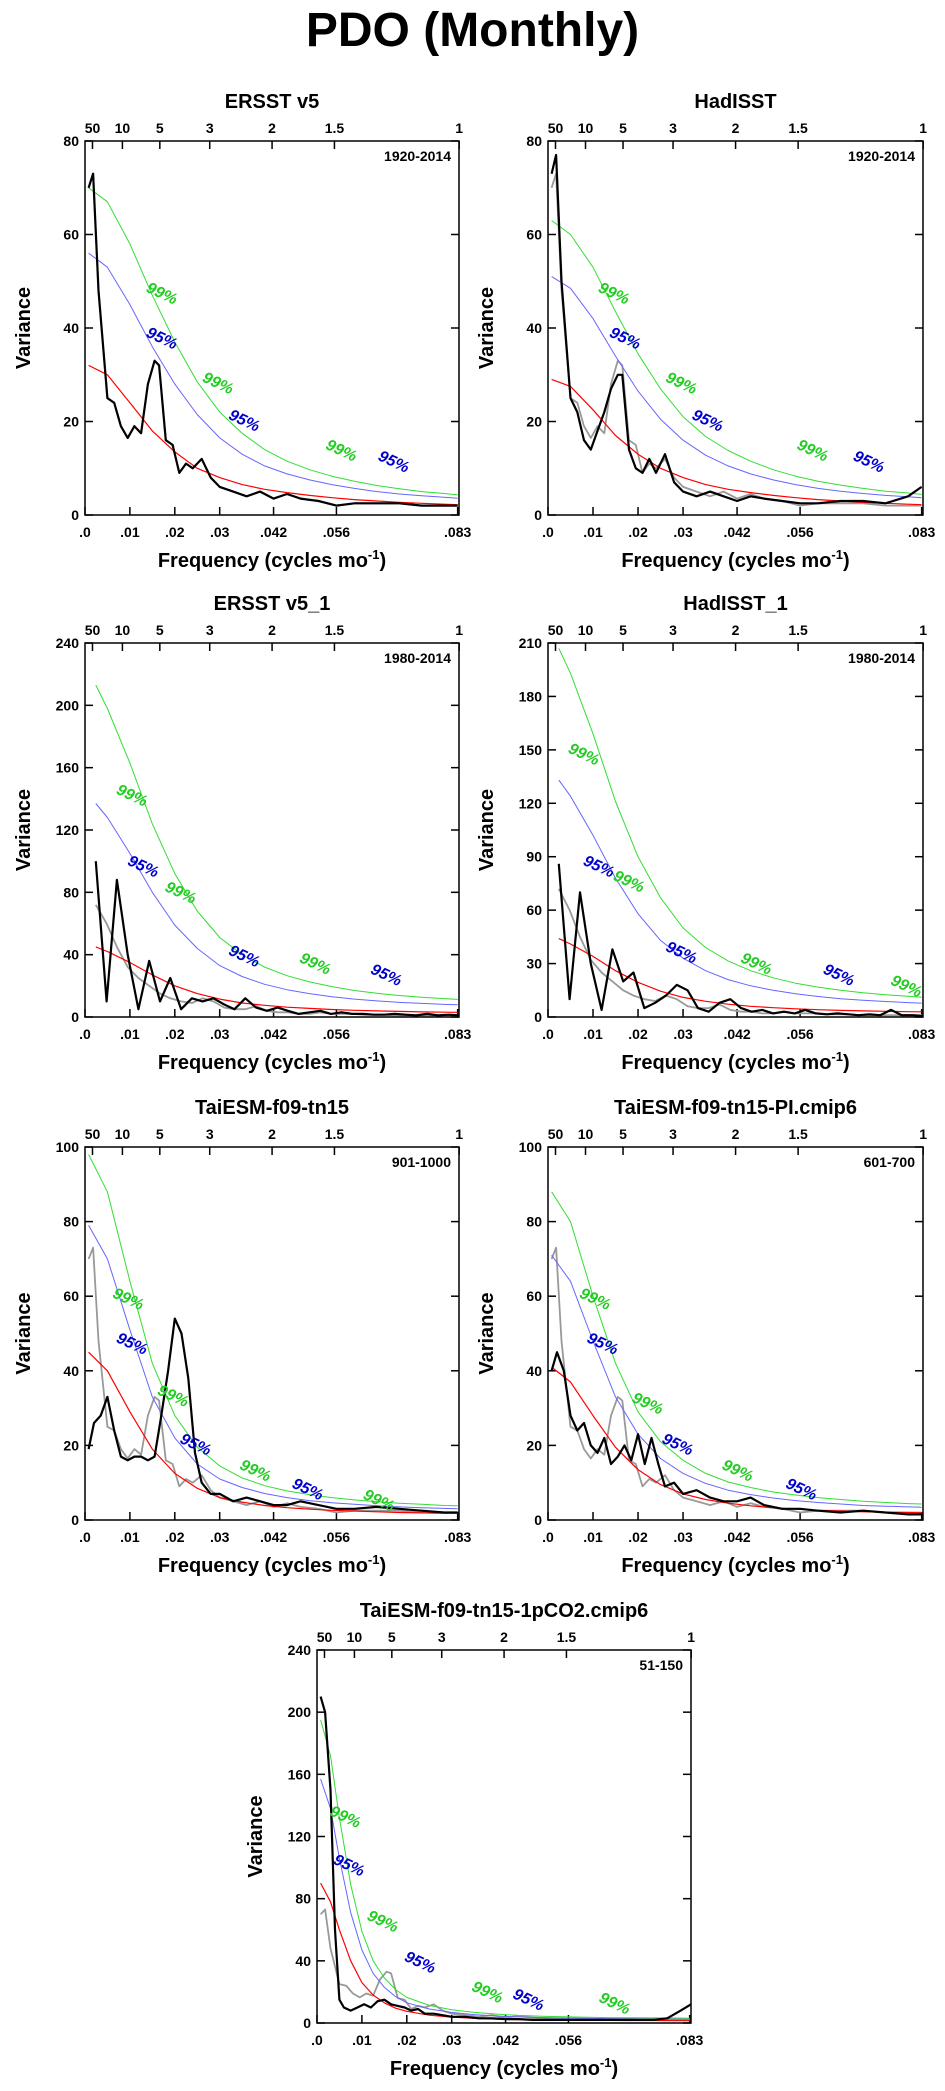  Describe the element at coordinates (68, 705) in the screenshot. I see `y-tick-label: 200` at that location.